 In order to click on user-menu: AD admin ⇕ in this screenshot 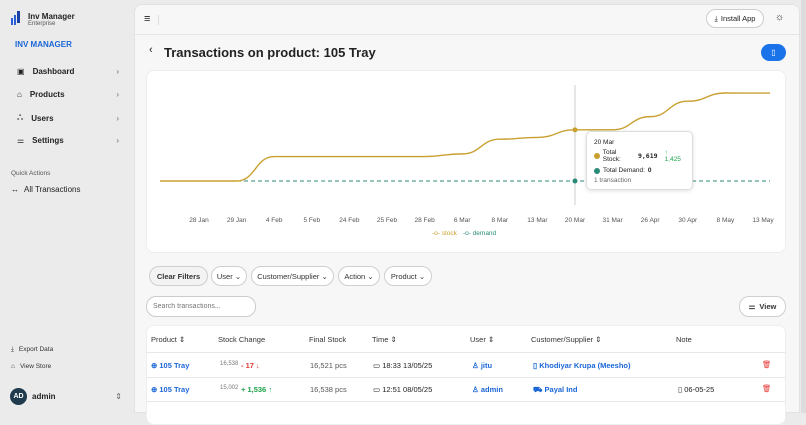, I will do `click(66, 396)`.